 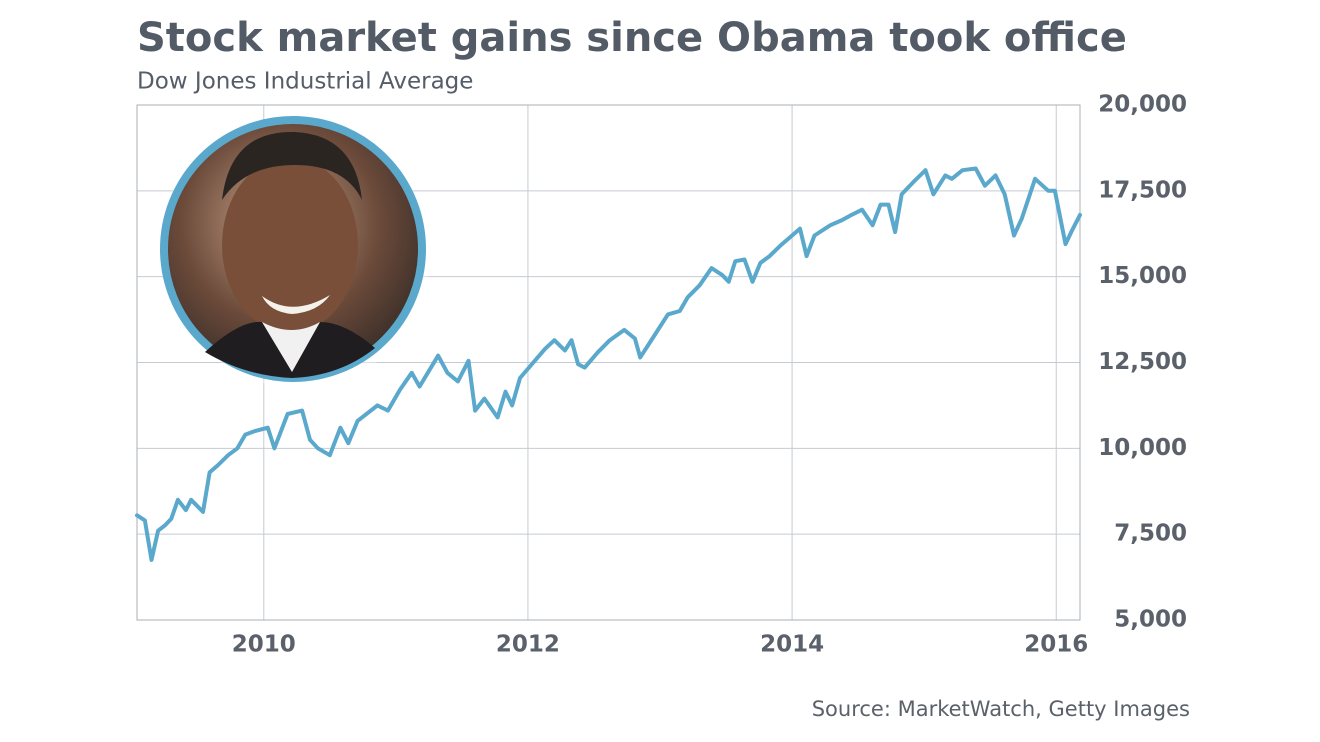 I want to click on y-tick-label: 10,000, so click(x=1142, y=448).